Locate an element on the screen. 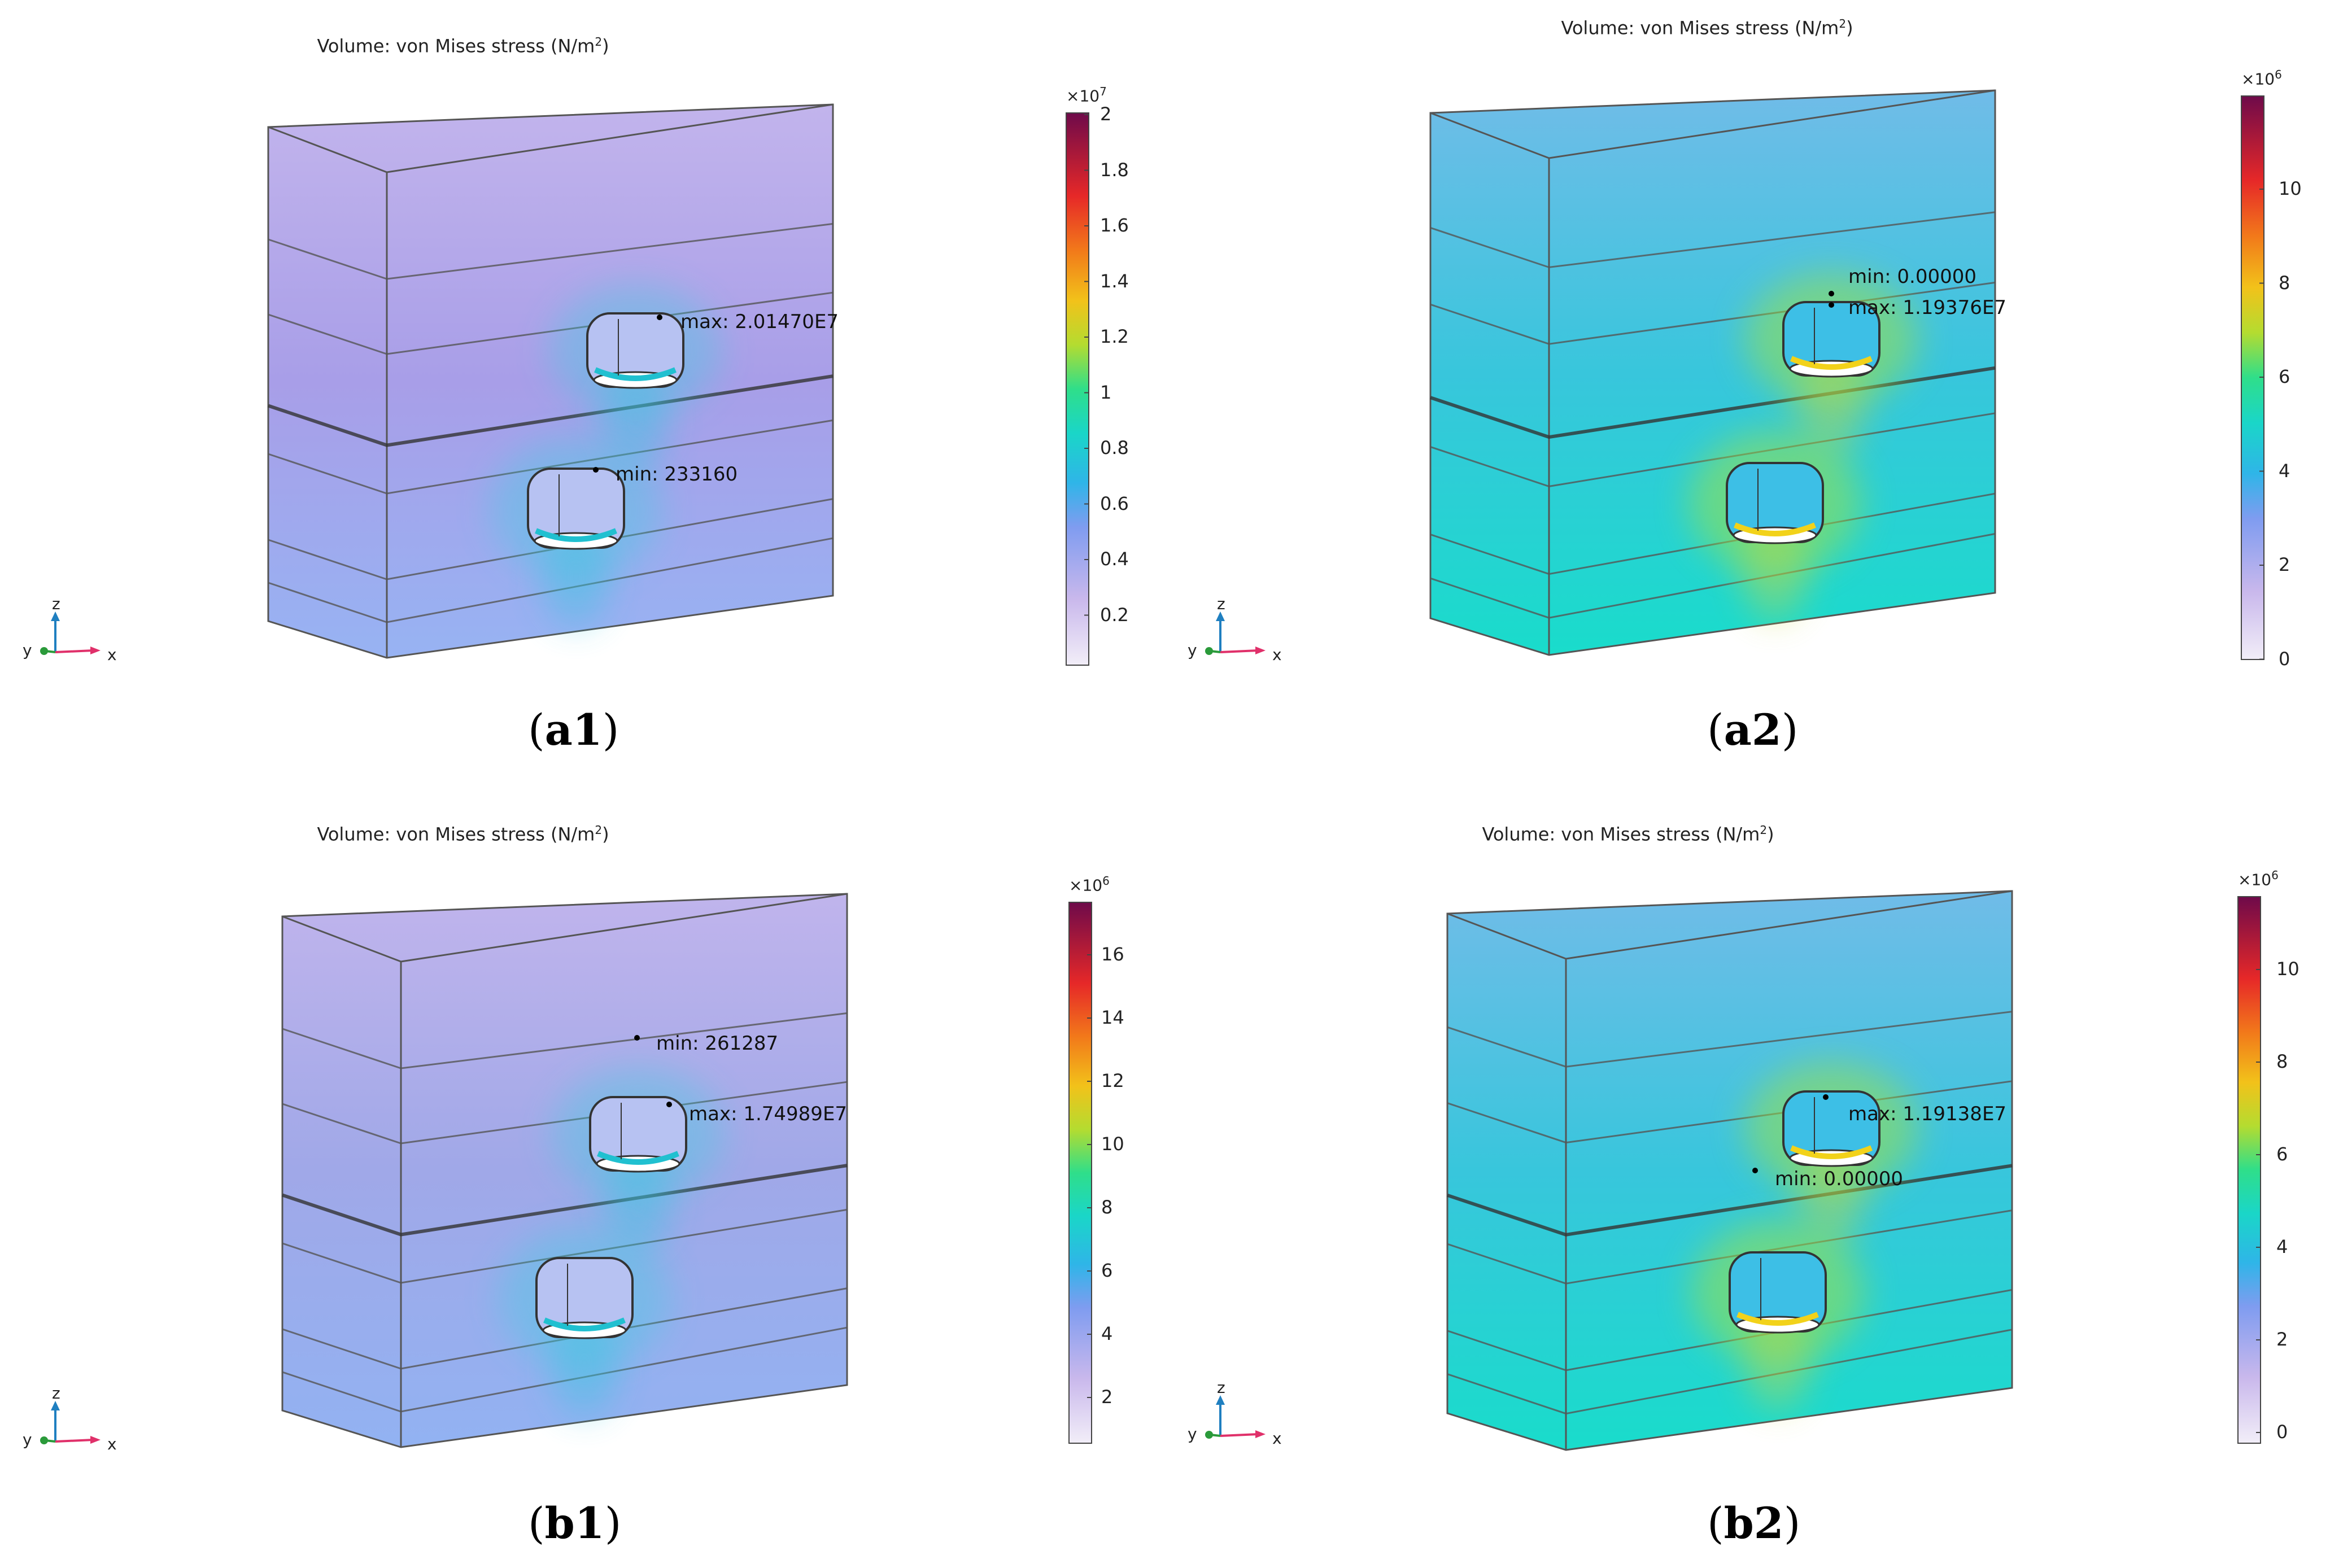  max-annotation: max: 1.19138E7 is located at coordinates (1927, 1114).